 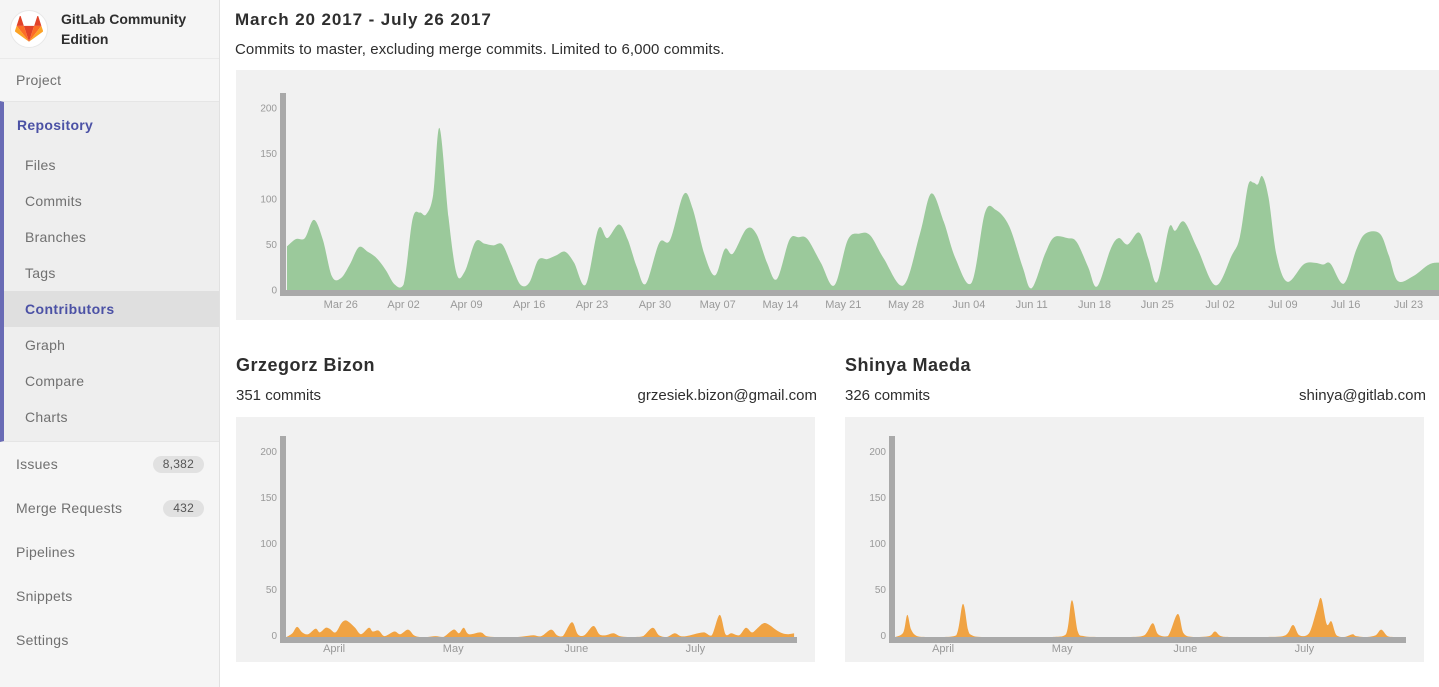 What do you see at coordinates (1157, 305) in the screenshot?
I see `svg-text: Jun 25` at bounding box center [1157, 305].